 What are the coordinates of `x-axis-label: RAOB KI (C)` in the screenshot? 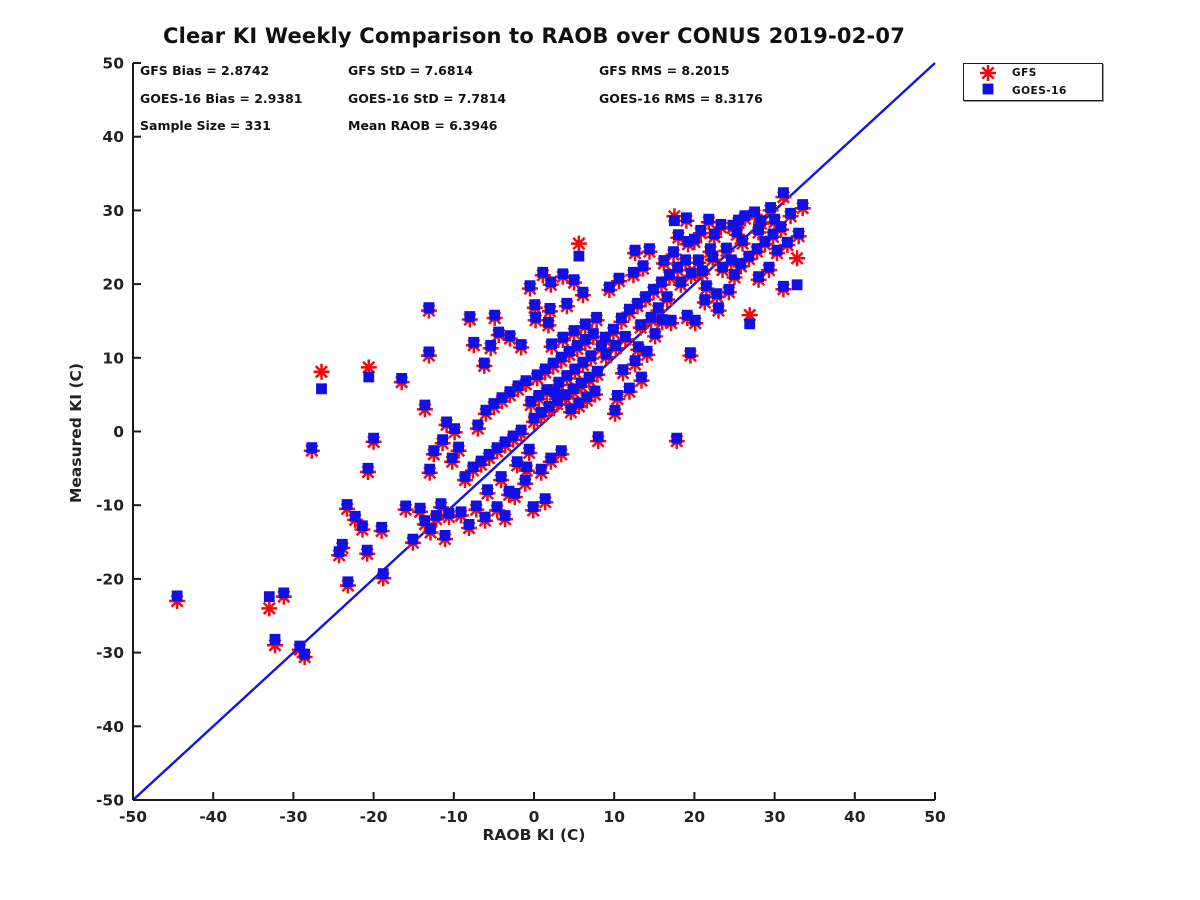 It's located at (534, 835).